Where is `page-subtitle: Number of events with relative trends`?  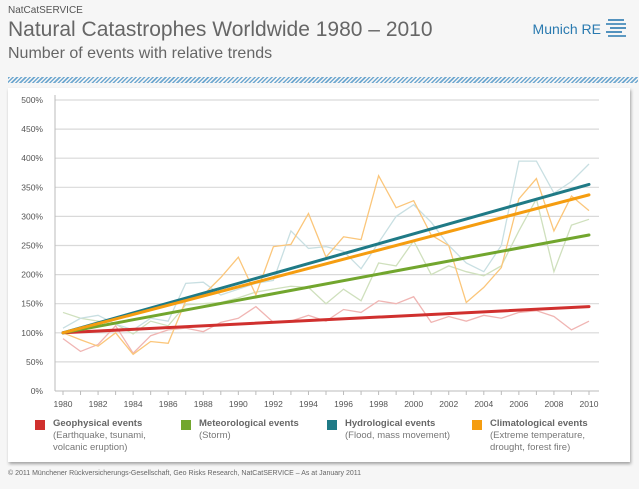 page-subtitle: Number of events with relative trends is located at coordinates (140, 53).